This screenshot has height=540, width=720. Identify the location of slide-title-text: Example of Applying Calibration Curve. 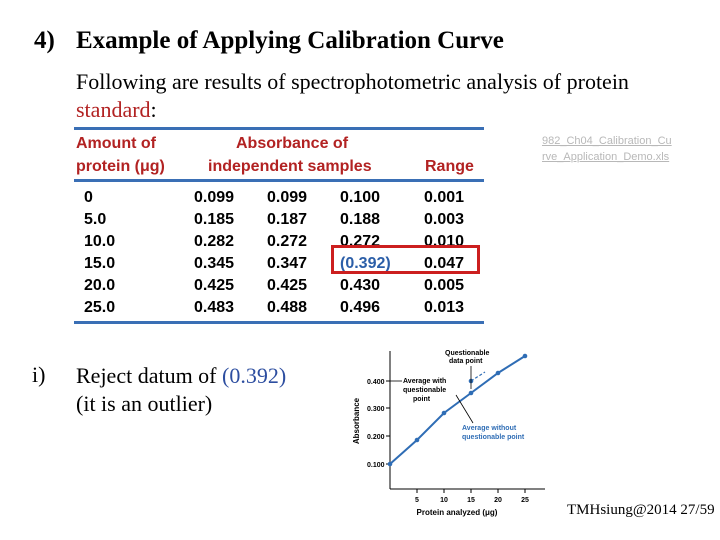
(290, 40).